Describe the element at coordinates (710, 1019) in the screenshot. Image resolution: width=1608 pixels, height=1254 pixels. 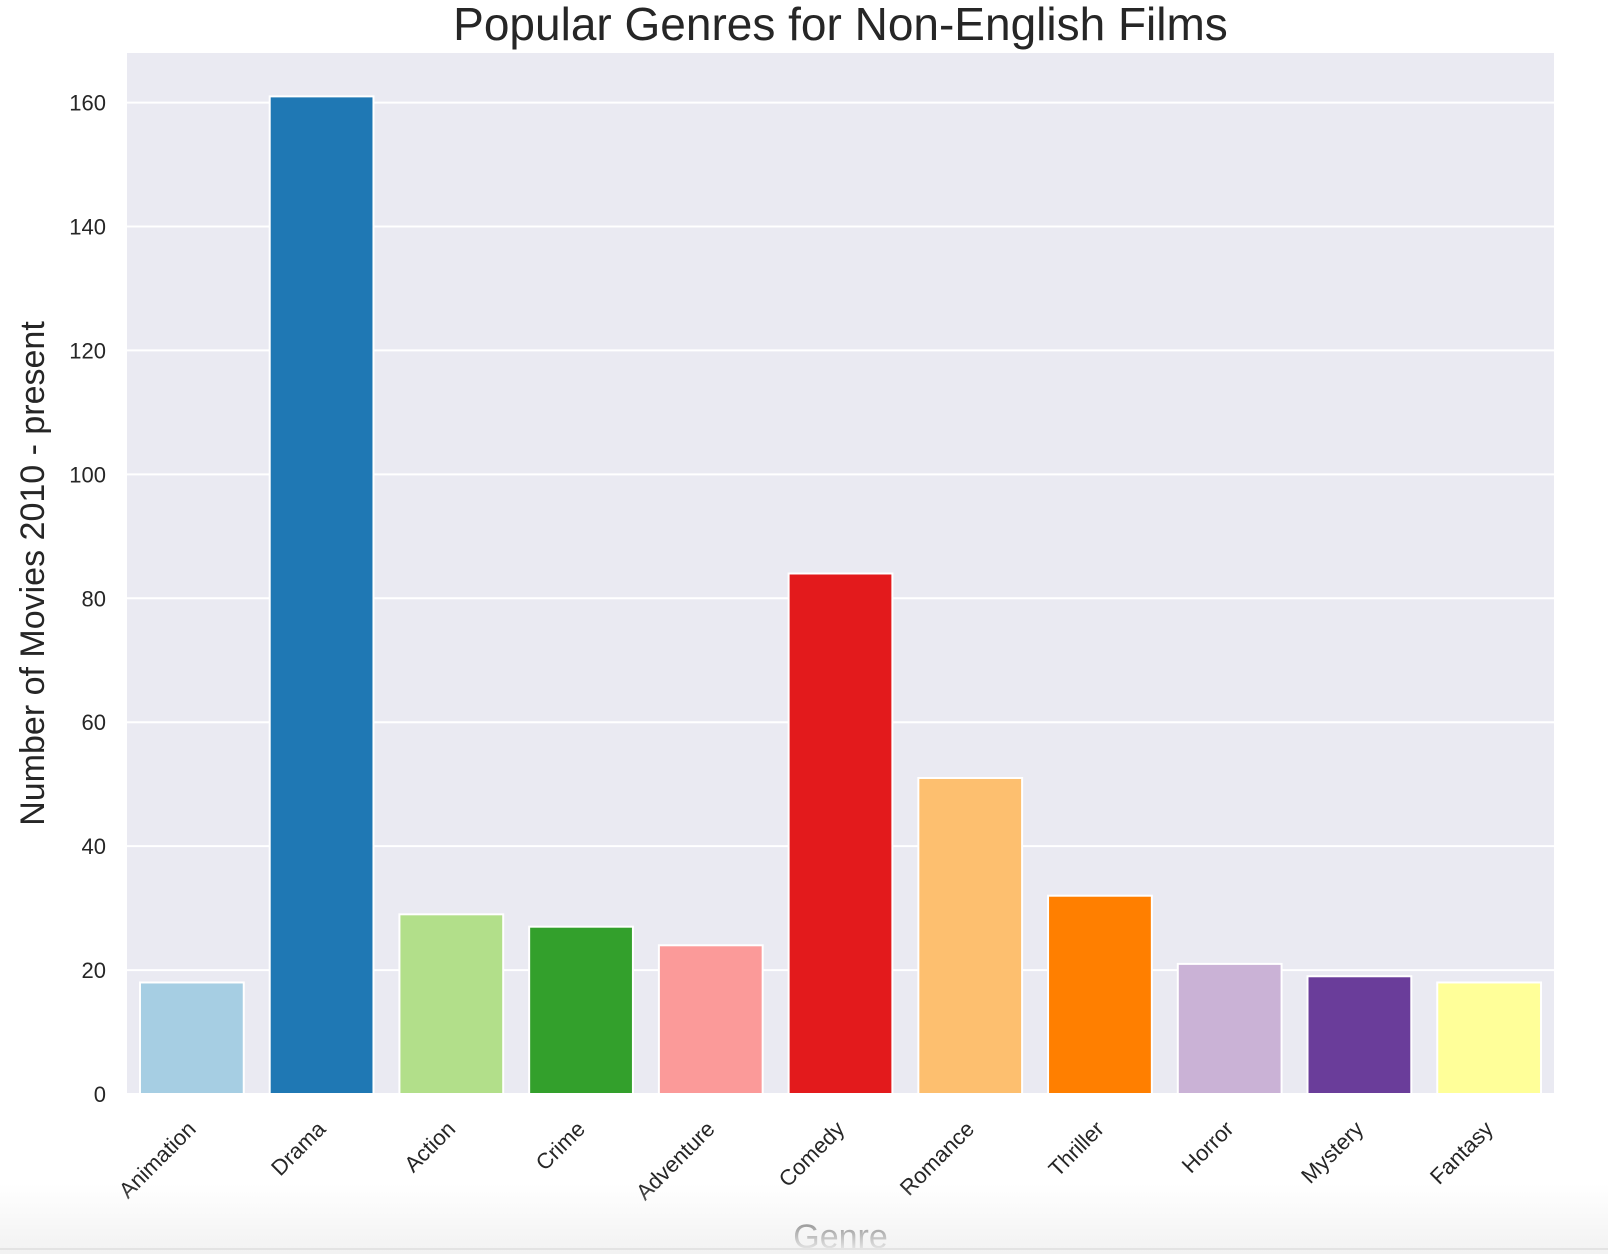
I see `bar-adventure` at that location.